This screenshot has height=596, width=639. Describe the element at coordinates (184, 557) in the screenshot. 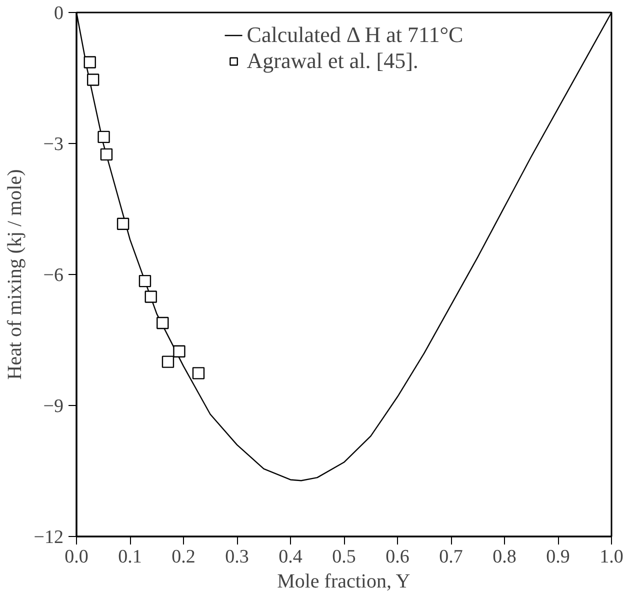

I see `x-tick-label: 0.2` at that location.